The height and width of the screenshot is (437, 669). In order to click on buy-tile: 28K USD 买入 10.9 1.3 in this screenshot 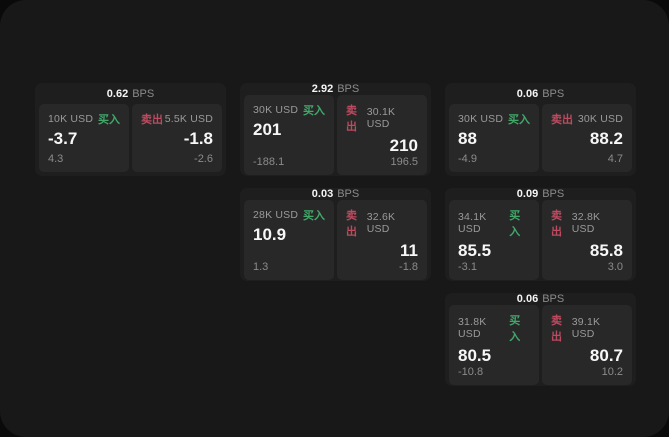, I will do `click(289, 240)`.